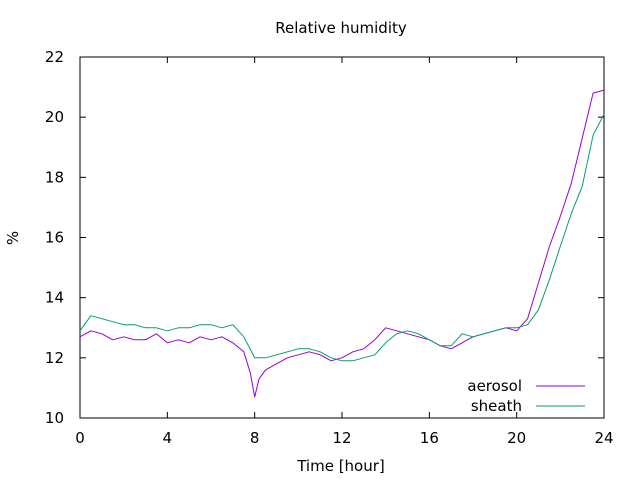  I want to click on x-tick-label: 8, so click(255, 438).